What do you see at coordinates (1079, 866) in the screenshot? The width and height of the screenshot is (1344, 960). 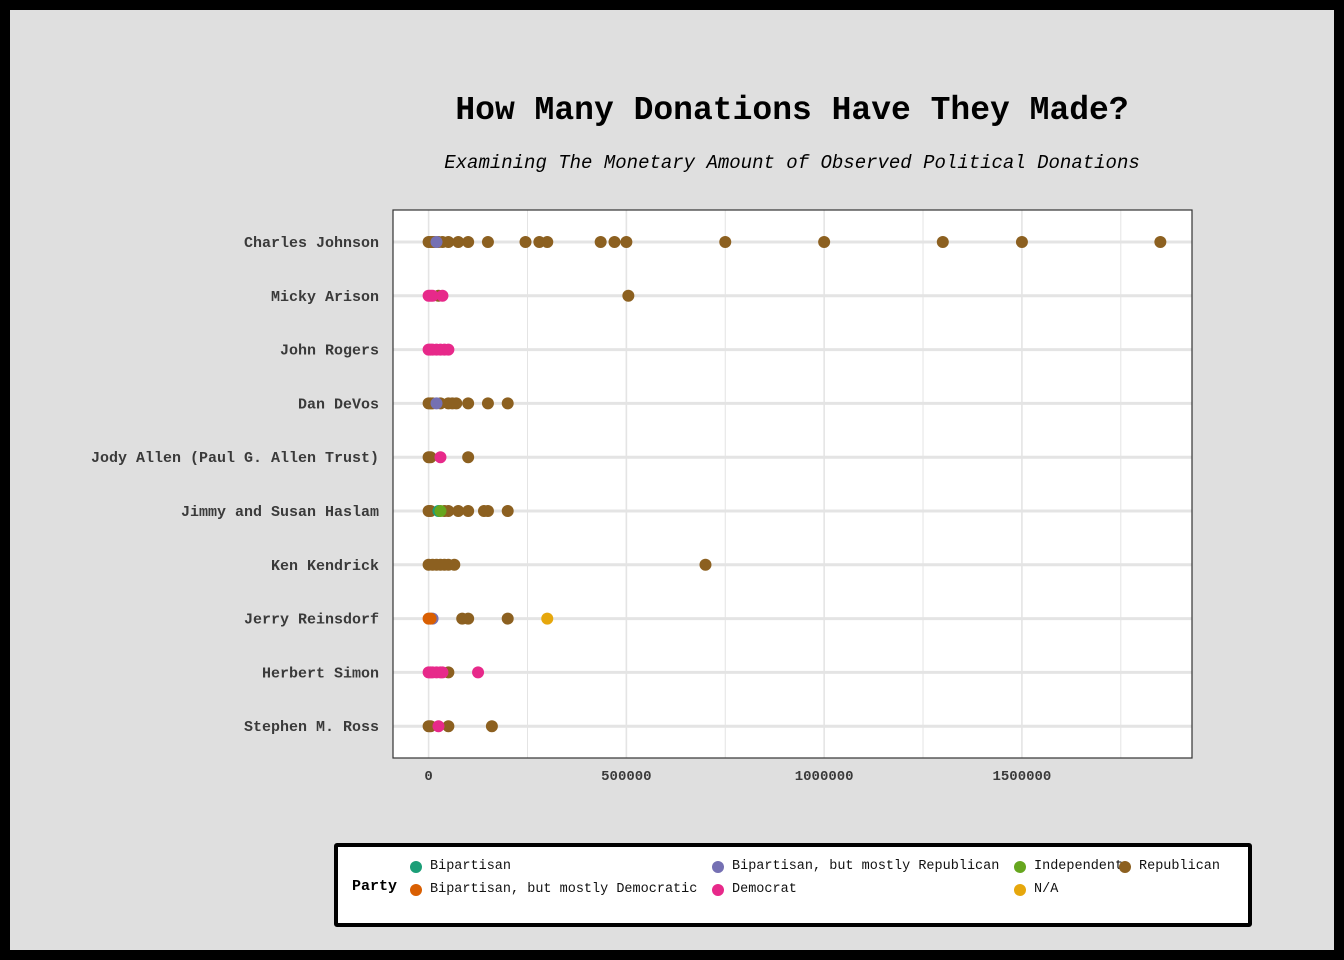 I see `legend-label: Independent` at bounding box center [1079, 866].